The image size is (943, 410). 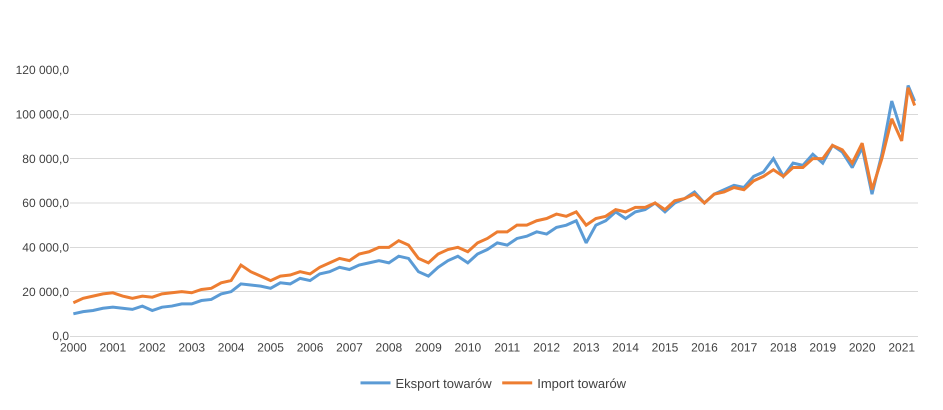 What do you see at coordinates (862, 347) in the screenshot?
I see `x-tick-label: 2020` at bounding box center [862, 347].